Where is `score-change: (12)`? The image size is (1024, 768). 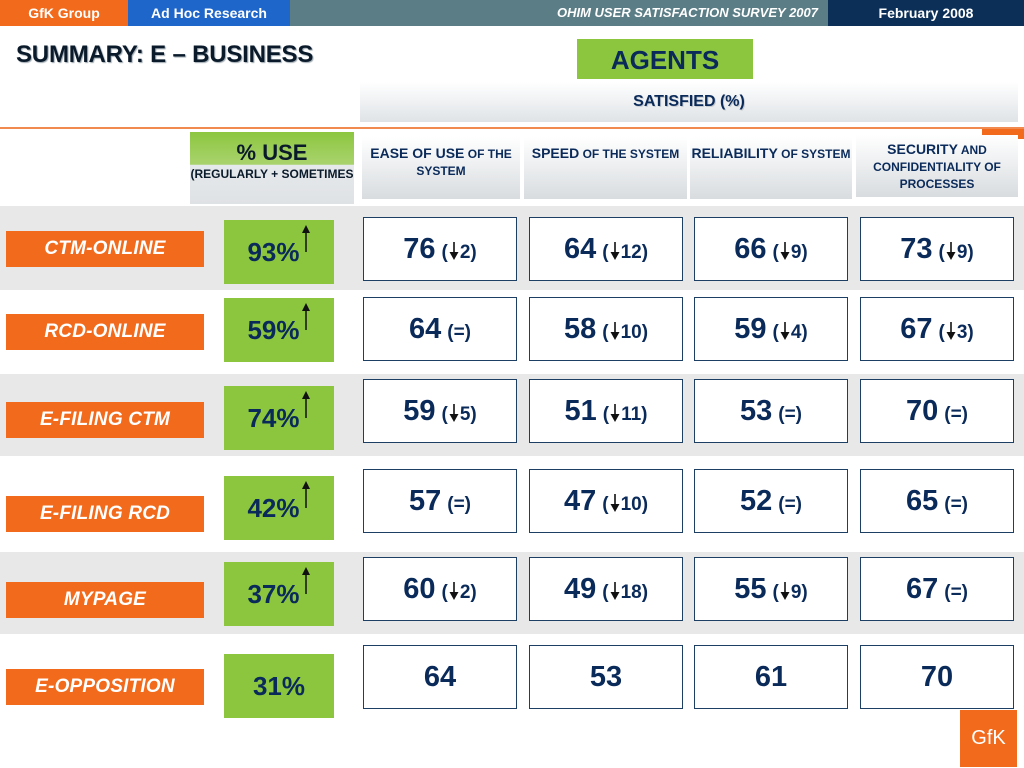 score-change: (12) is located at coordinates (625, 252).